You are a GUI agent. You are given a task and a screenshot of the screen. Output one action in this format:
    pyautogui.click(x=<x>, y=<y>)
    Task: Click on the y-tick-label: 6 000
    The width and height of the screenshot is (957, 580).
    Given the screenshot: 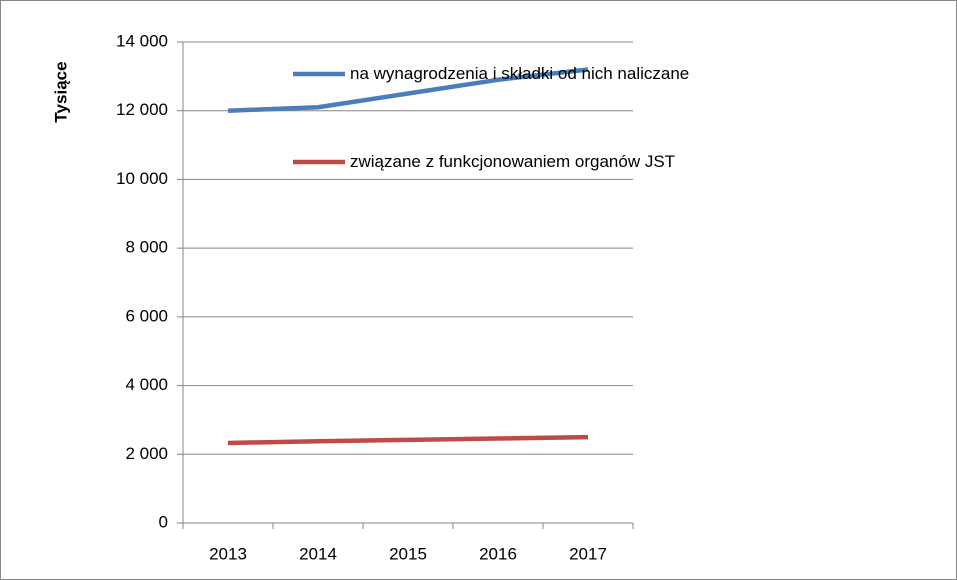 What is the action you would take?
    pyautogui.click(x=146, y=315)
    